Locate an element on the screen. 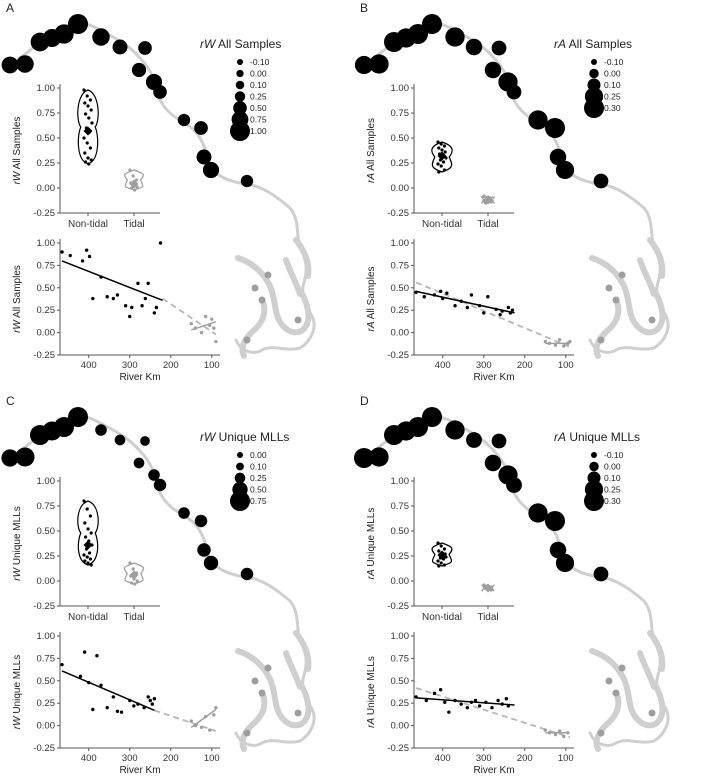  regression-y-tick-label: 1.00 is located at coordinates (400, 243).